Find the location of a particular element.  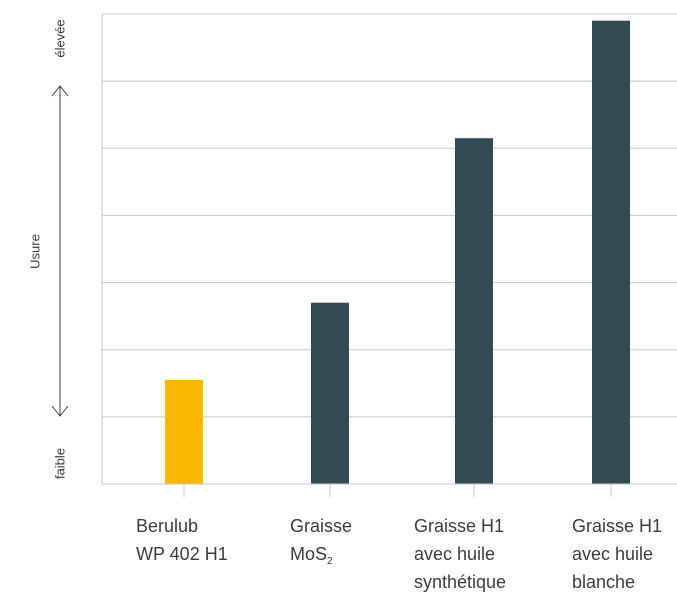

usure-arrow is located at coordinates (60, 251).